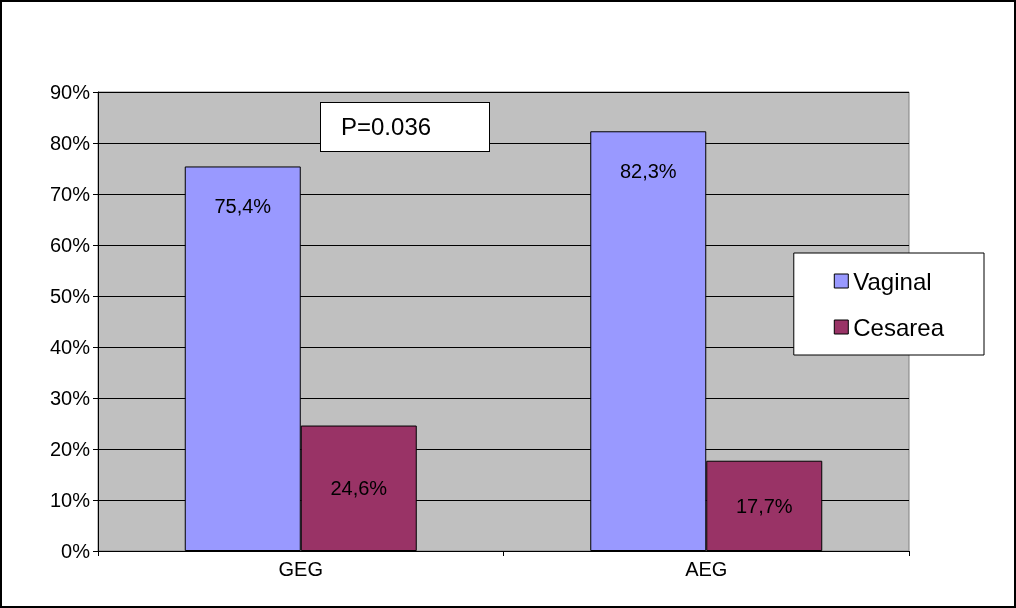 Image resolution: width=1016 pixels, height=608 pixels. Describe the element at coordinates (386, 126) in the screenshot. I see `annotation: P=0.036` at that location.